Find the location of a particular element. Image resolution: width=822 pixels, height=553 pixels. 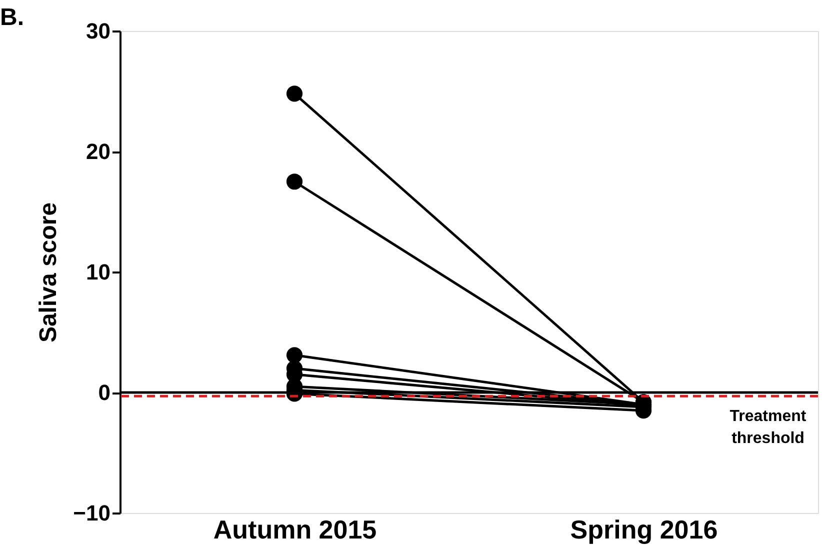

y-tick-label: 20 is located at coordinates (98, 151).